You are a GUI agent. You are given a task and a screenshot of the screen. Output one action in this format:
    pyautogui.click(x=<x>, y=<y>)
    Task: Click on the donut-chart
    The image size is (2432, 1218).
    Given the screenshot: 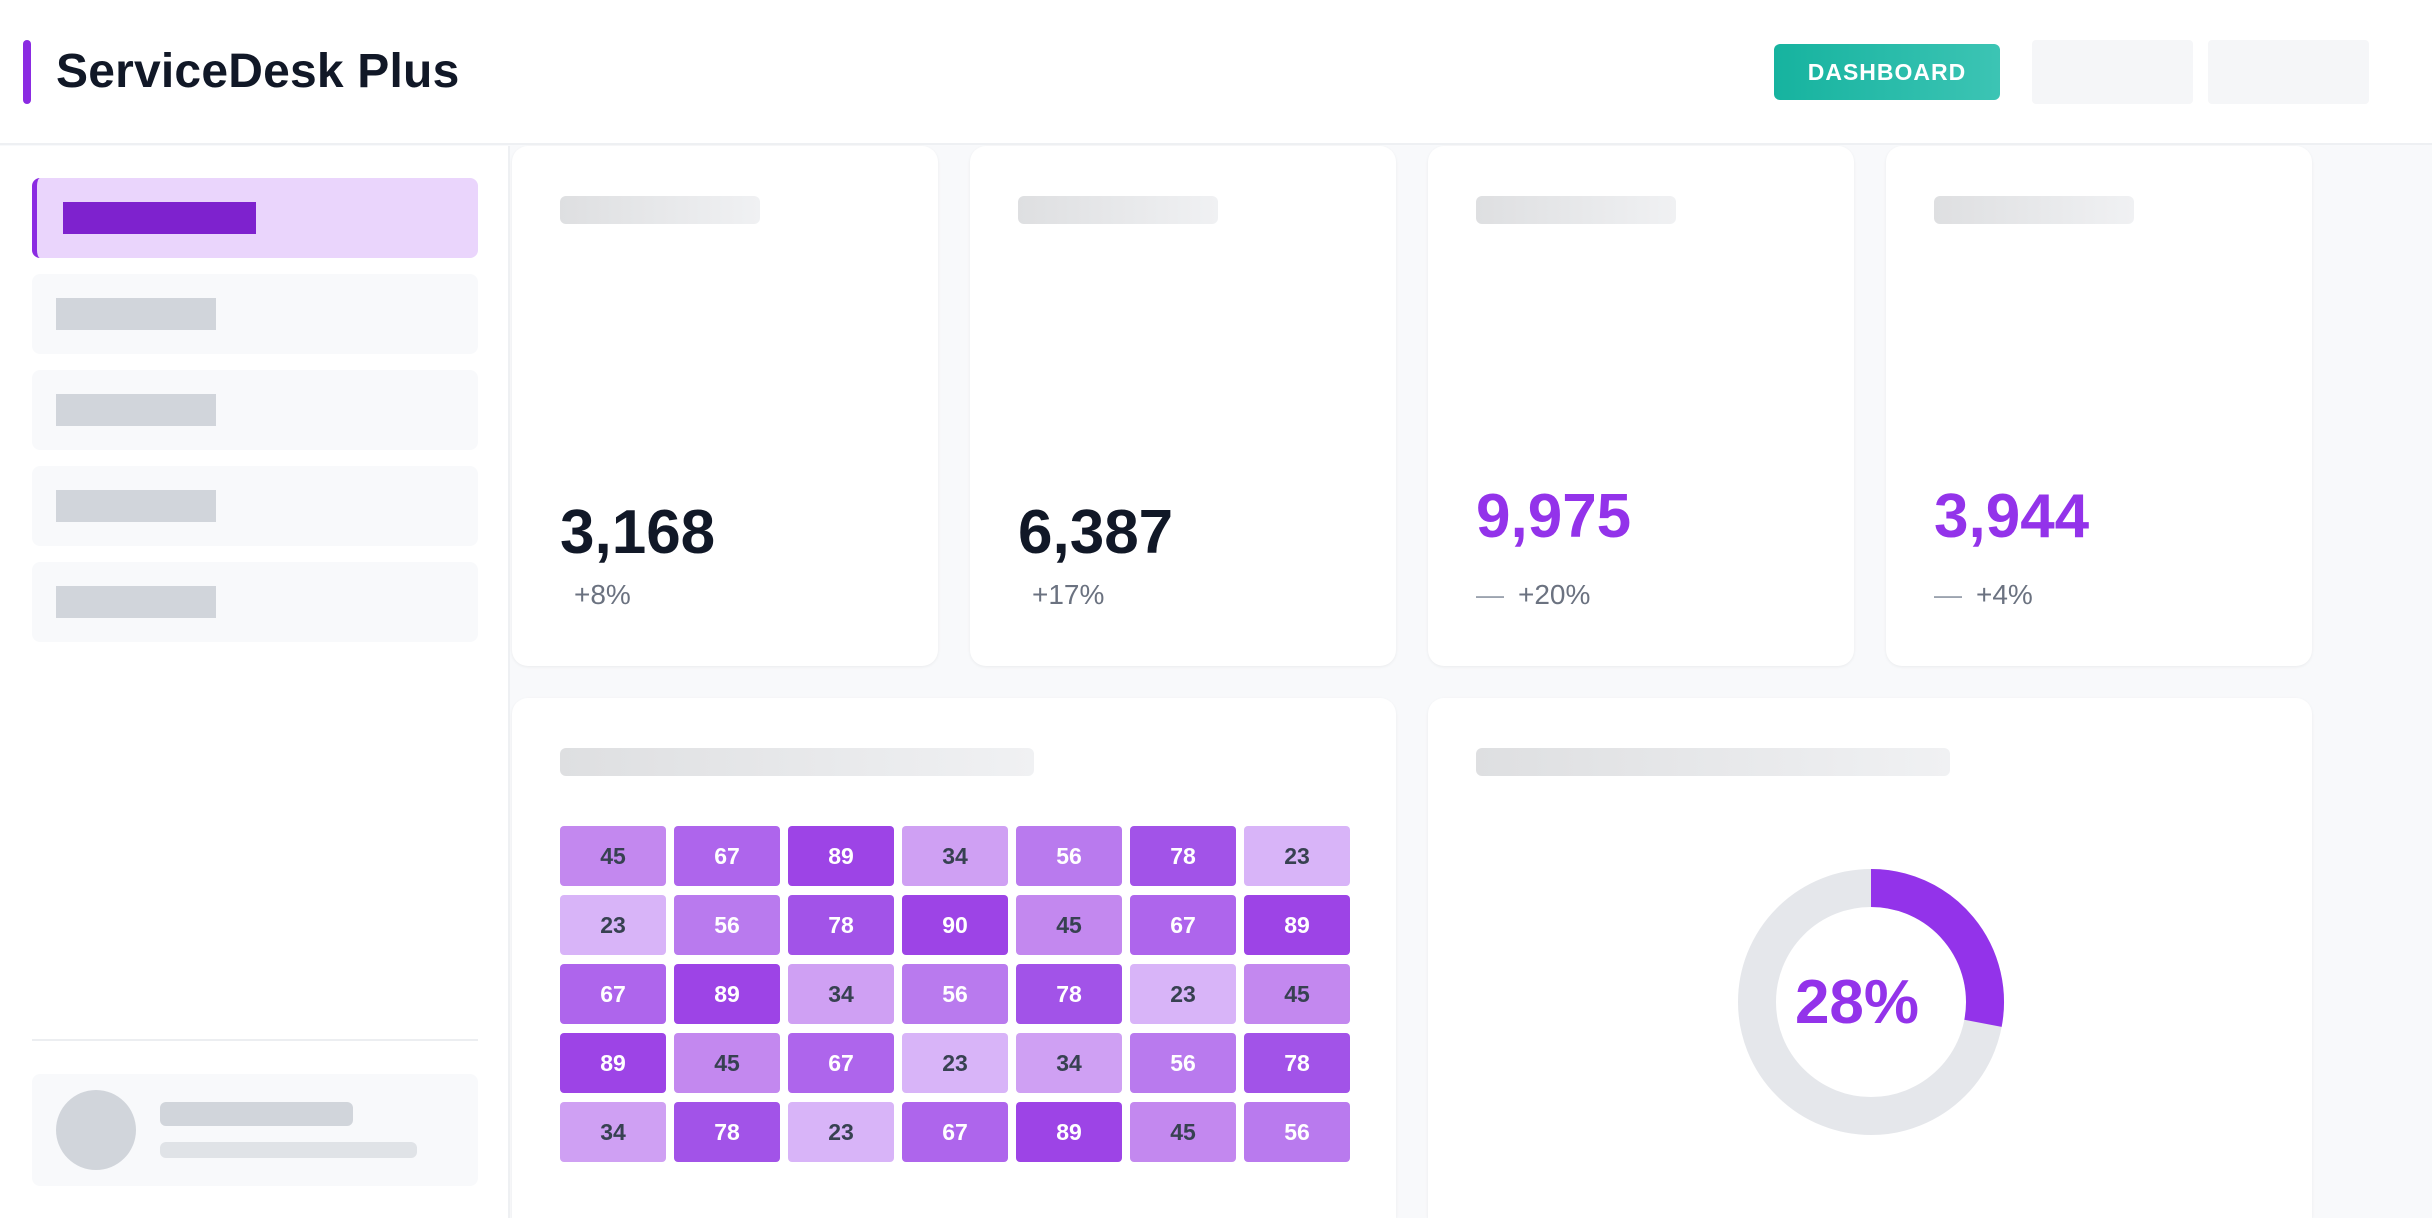 What is the action you would take?
    pyautogui.click(x=1871, y=1002)
    